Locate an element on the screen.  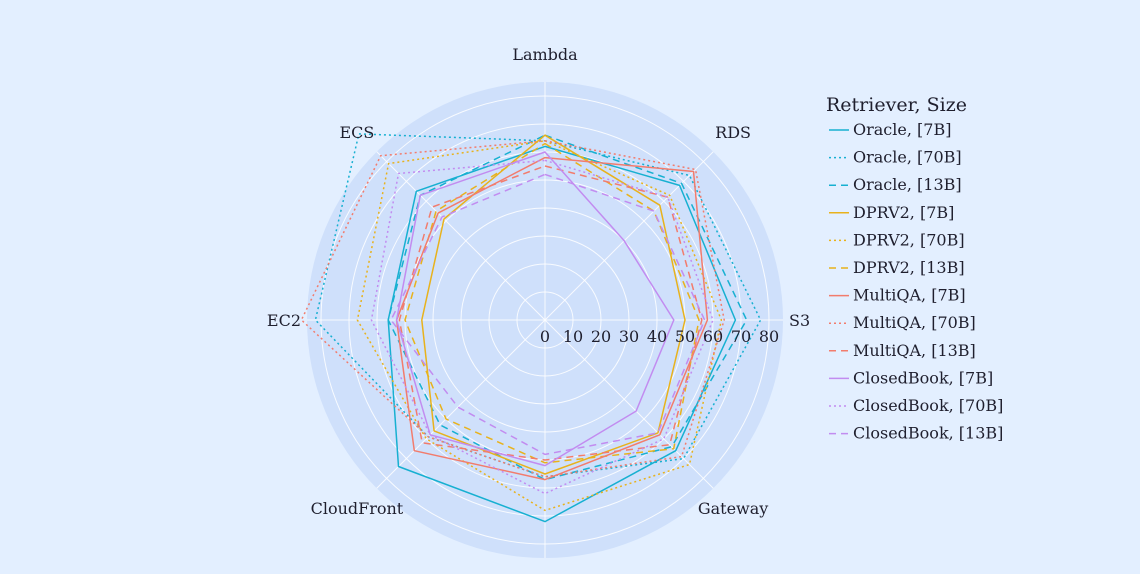
legend-item: DPRV2, [13B] is located at coordinates (897, 267).